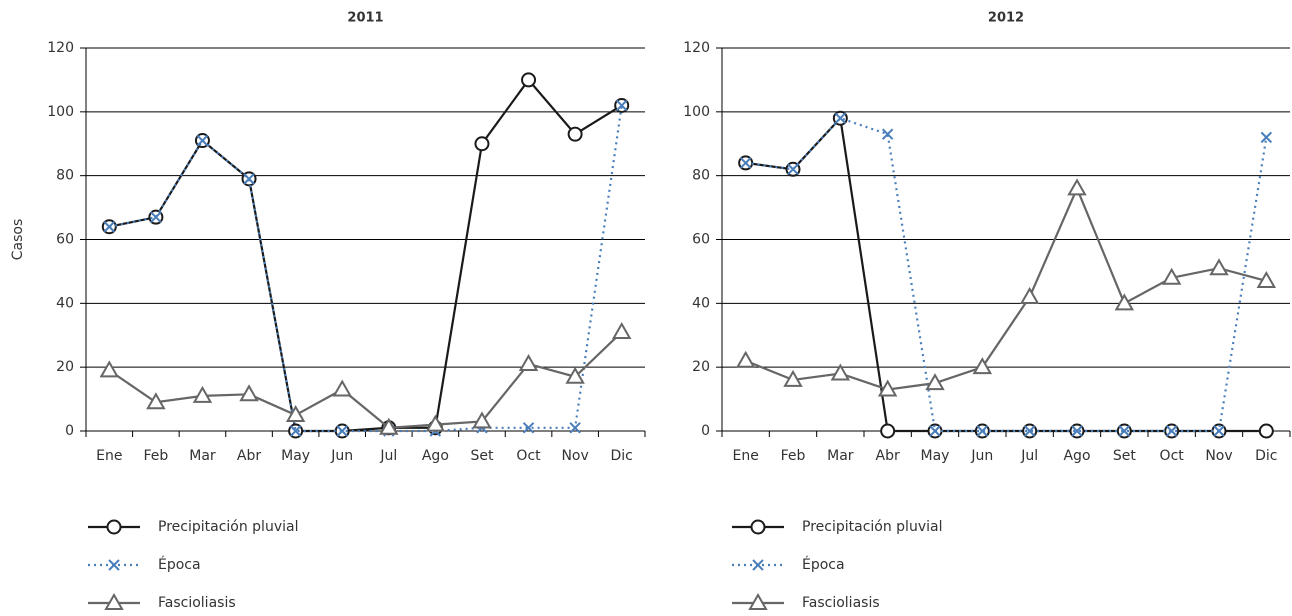 This screenshot has width=1292, height=616. I want to click on y-axis-label: Casos, so click(18, 240).